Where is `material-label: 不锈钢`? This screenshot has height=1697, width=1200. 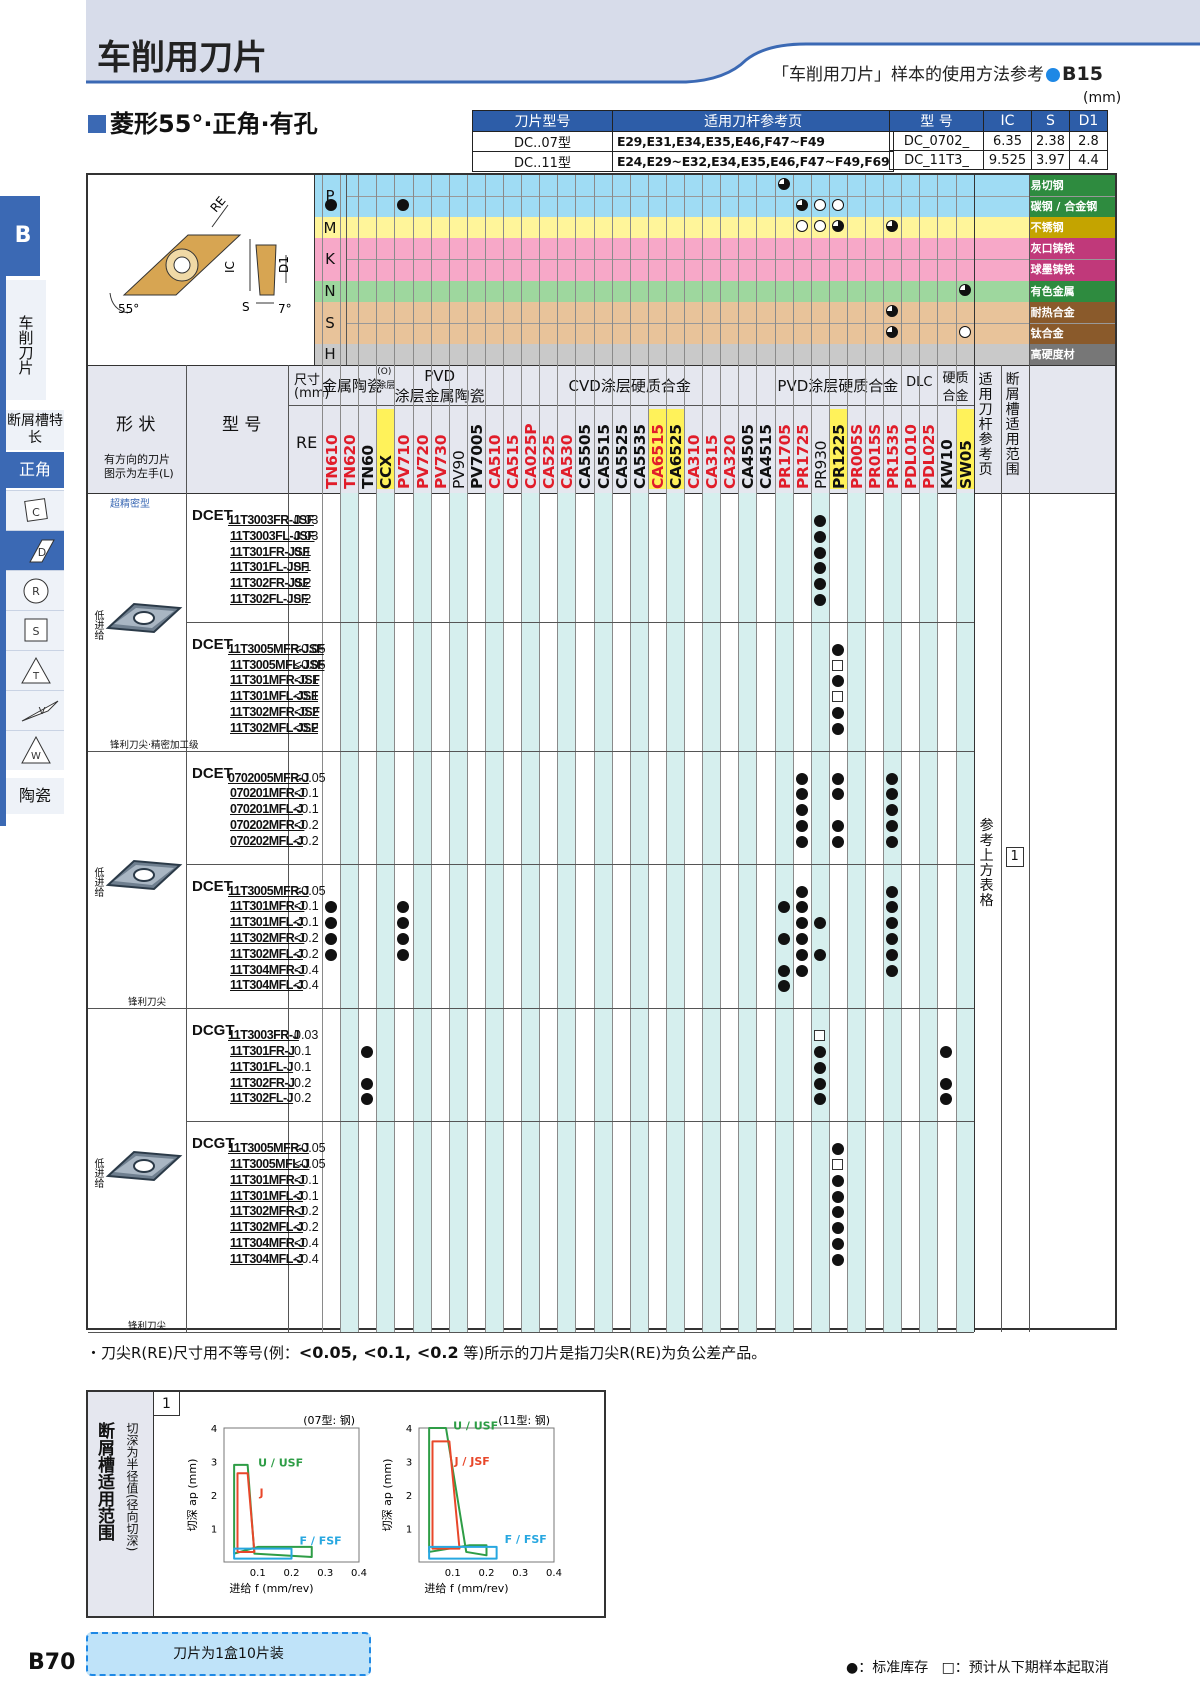
material-label: 不锈钢 is located at coordinates (1047, 228).